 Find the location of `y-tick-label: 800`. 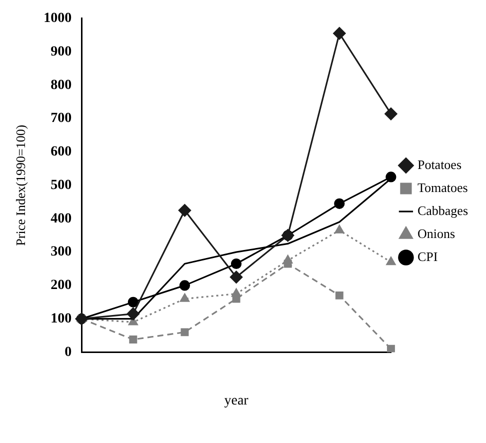

y-tick-label: 800 is located at coordinates (61, 85).